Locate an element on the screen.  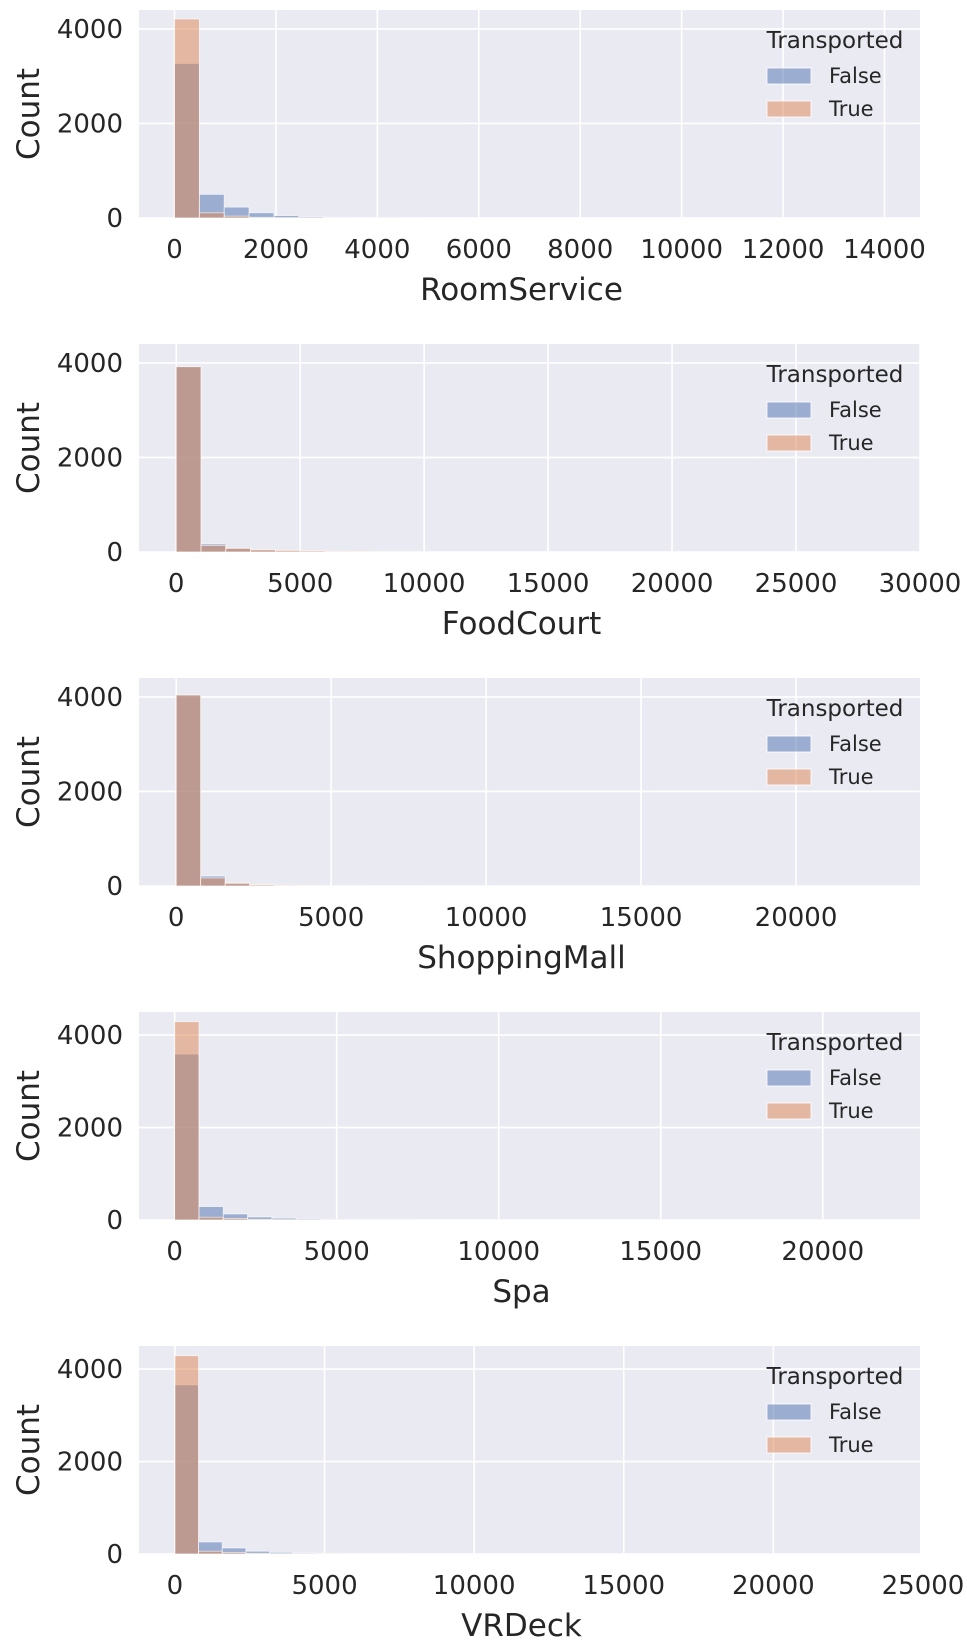
x-tick-label: 30000 is located at coordinates (920, 584).